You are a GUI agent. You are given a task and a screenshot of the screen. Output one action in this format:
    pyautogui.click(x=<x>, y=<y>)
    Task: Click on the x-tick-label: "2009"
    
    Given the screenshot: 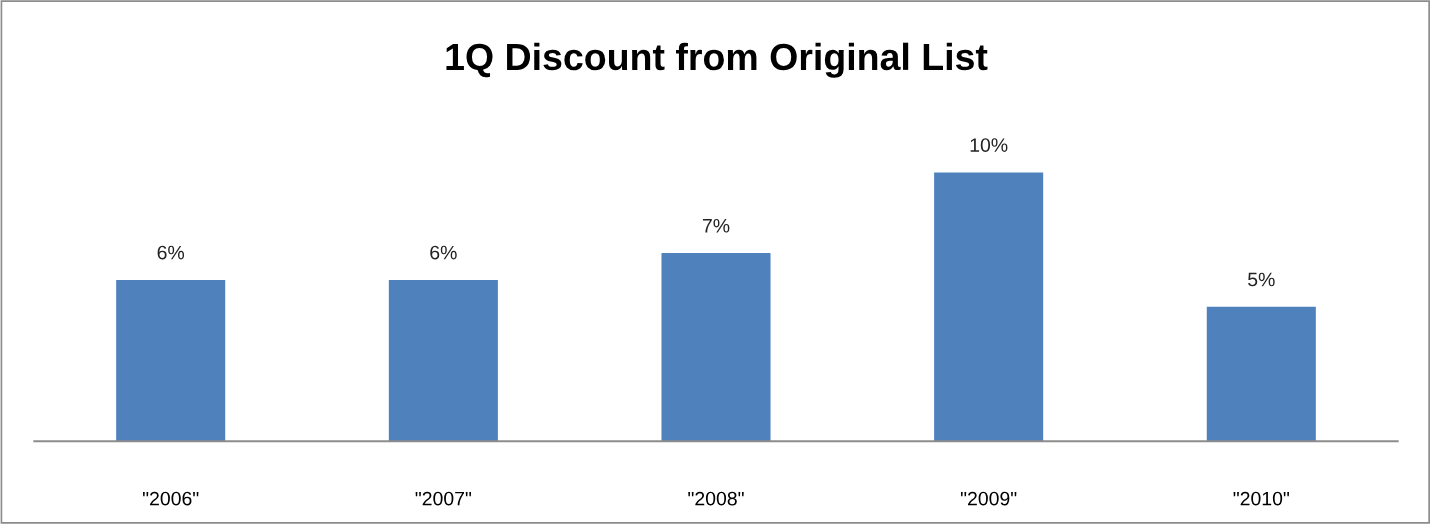 What is the action you would take?
    pyautogui.click(x=988, y=498)
    